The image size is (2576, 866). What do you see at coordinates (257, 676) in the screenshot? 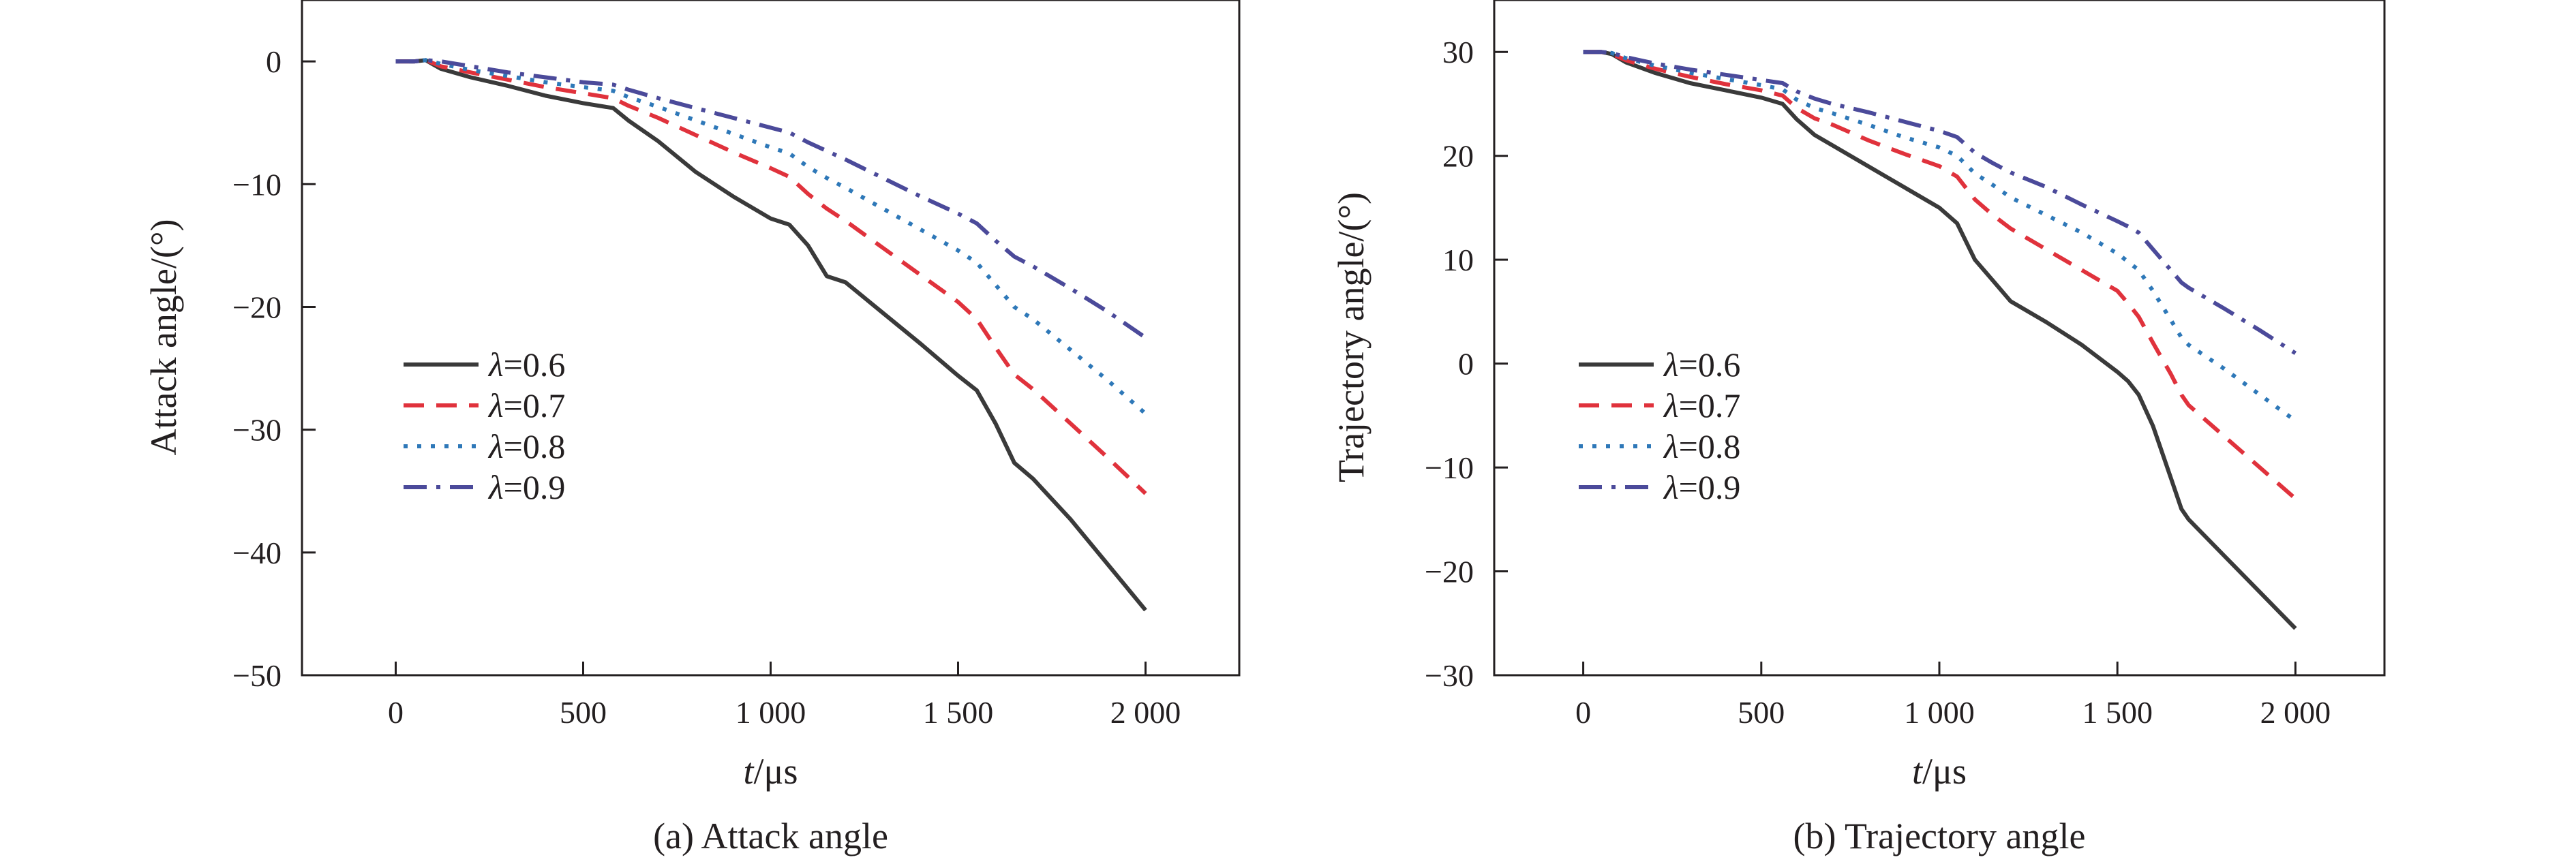
I see `y-tick-label: −50` at bounding box center [257, 676].